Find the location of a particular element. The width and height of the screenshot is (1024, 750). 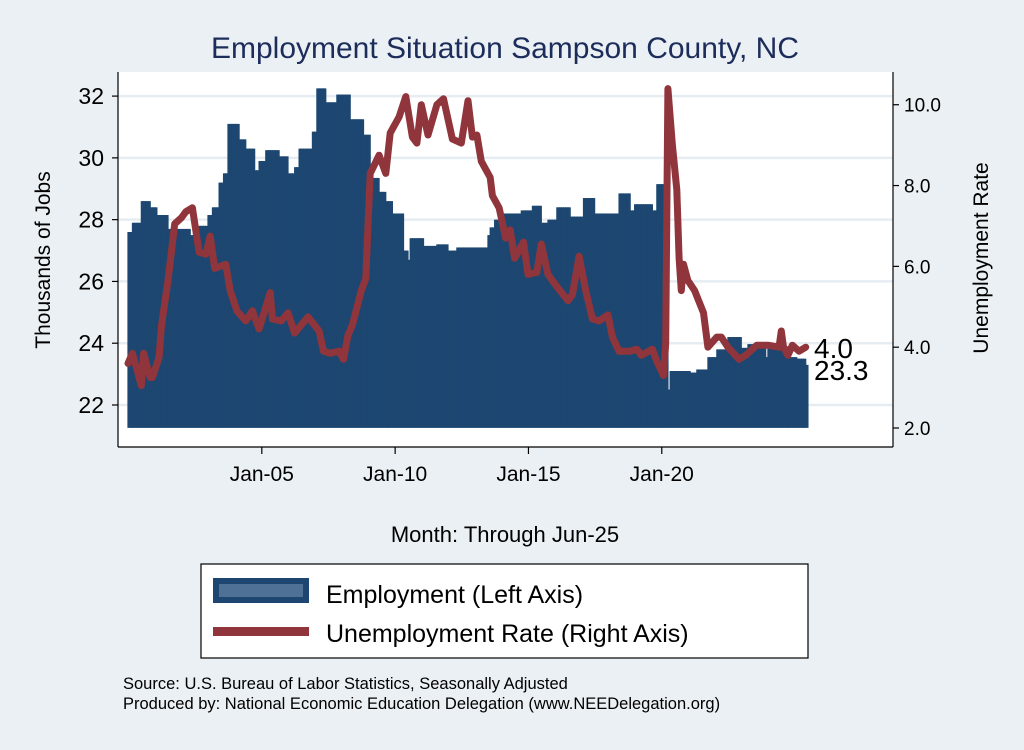

right-tick-label: 8.0 is located at coordinates (917, 187).